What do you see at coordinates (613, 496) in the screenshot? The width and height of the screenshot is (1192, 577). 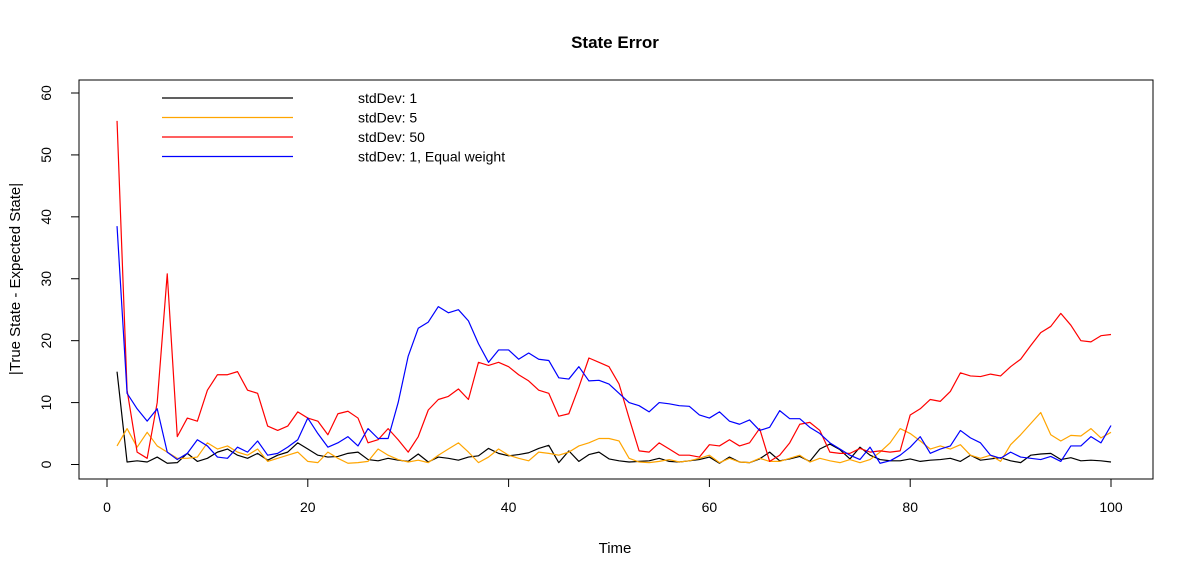 I see `x-axis: 0 20 40 60 80 100` at bounding box center [613, 496].